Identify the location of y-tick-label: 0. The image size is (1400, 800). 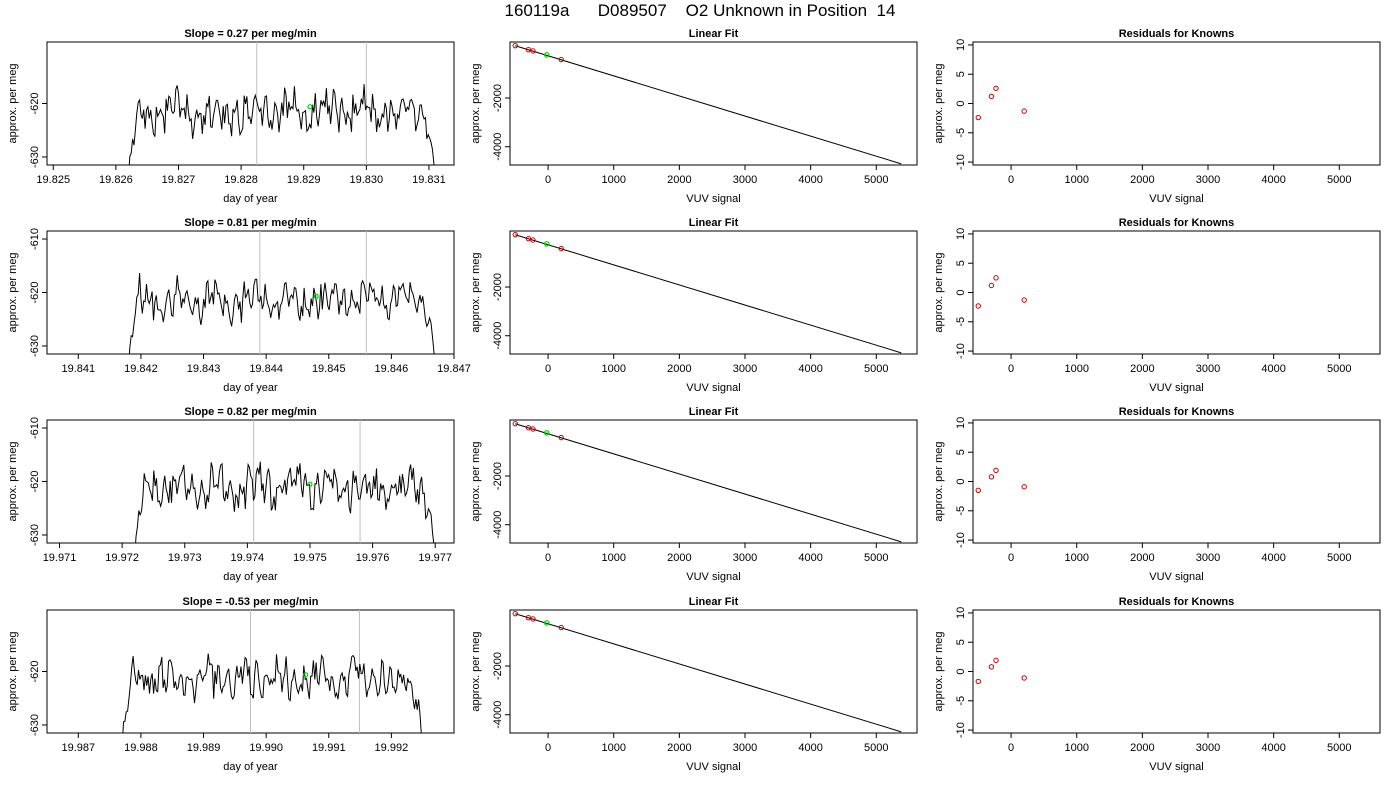
(961, 671).